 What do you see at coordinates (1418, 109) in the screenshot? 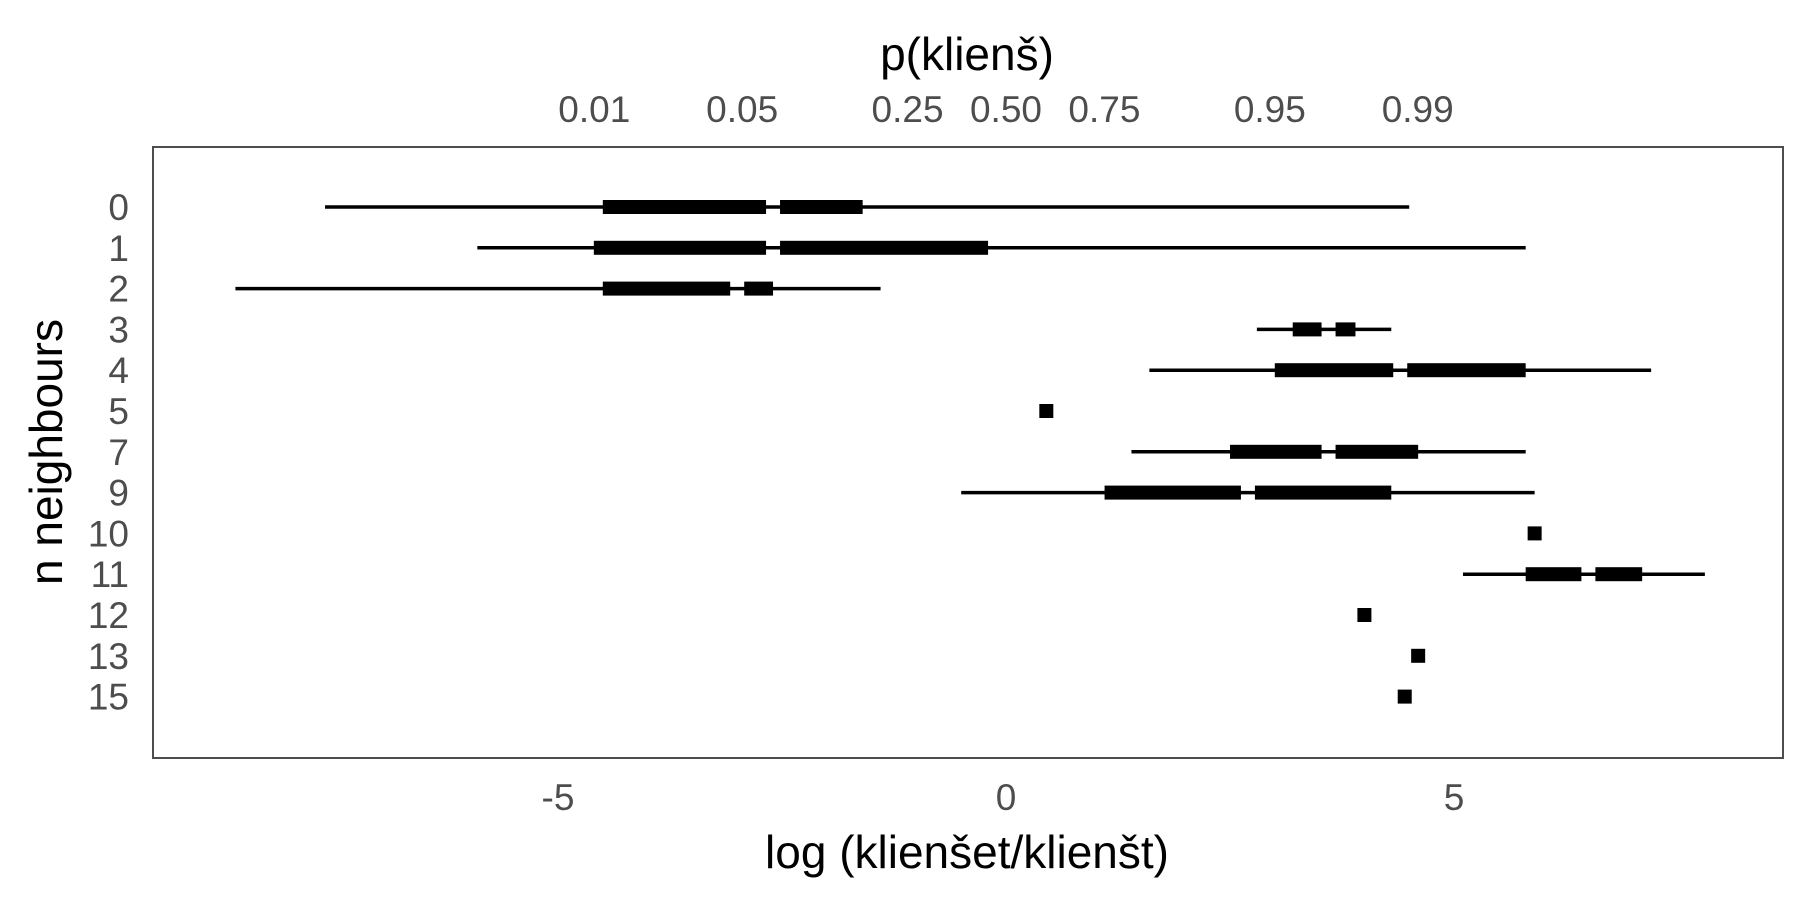
I see `top-tick-label: 0.99` at bounding box center [1418, 109].